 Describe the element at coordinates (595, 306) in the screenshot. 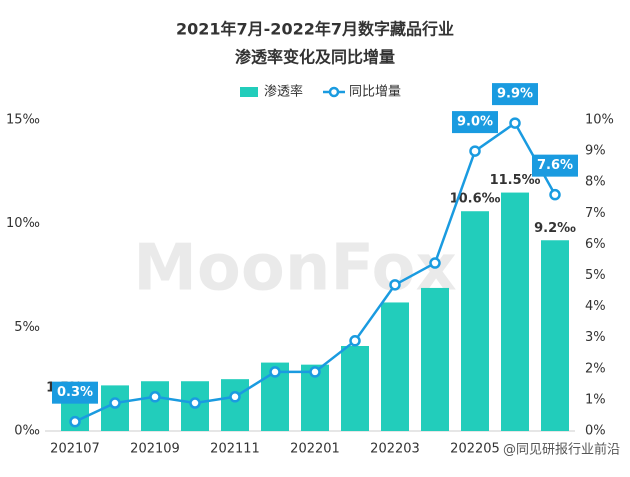

I see `y2-tick-label: 4%` at that location.